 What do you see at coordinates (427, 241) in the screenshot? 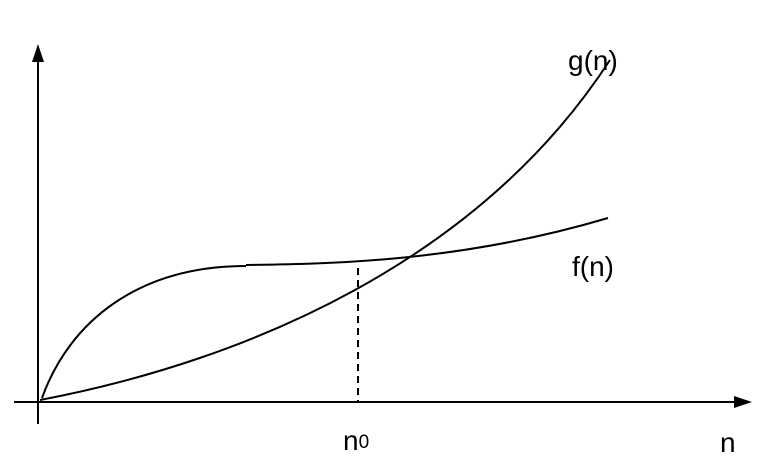
I see `f-curve-flat` at bounding box center [427, 241].